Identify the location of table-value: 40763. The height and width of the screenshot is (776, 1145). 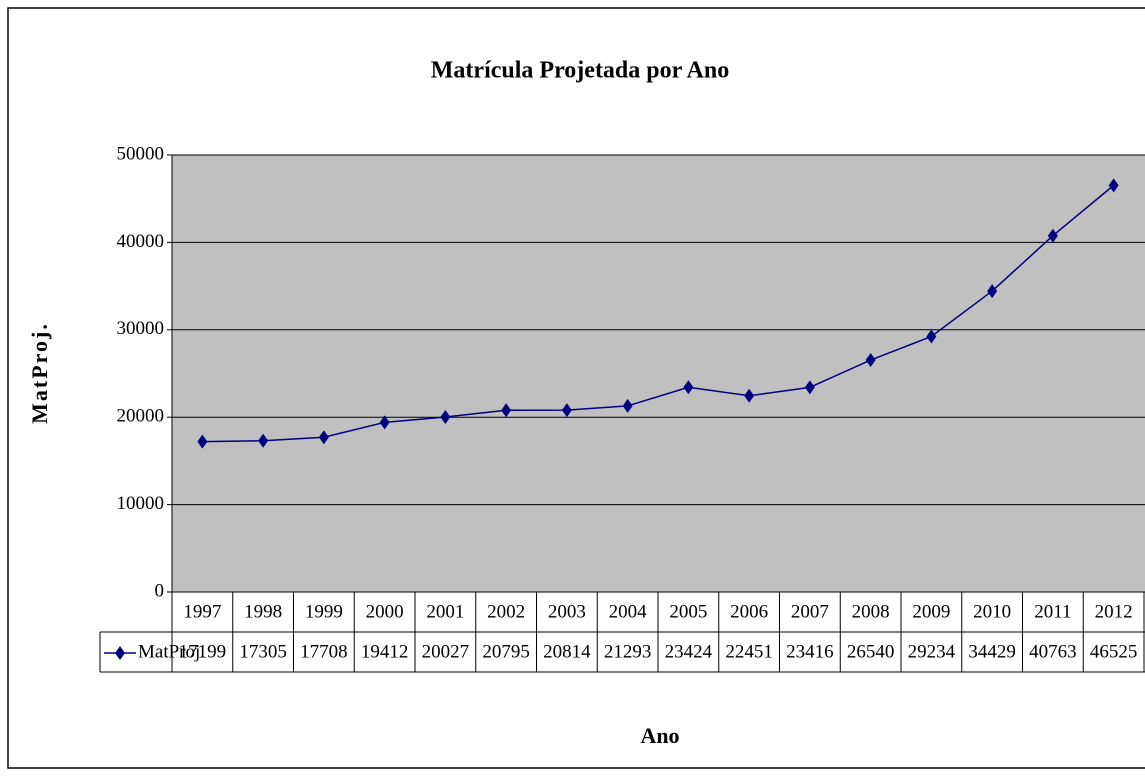
(1053, 651).